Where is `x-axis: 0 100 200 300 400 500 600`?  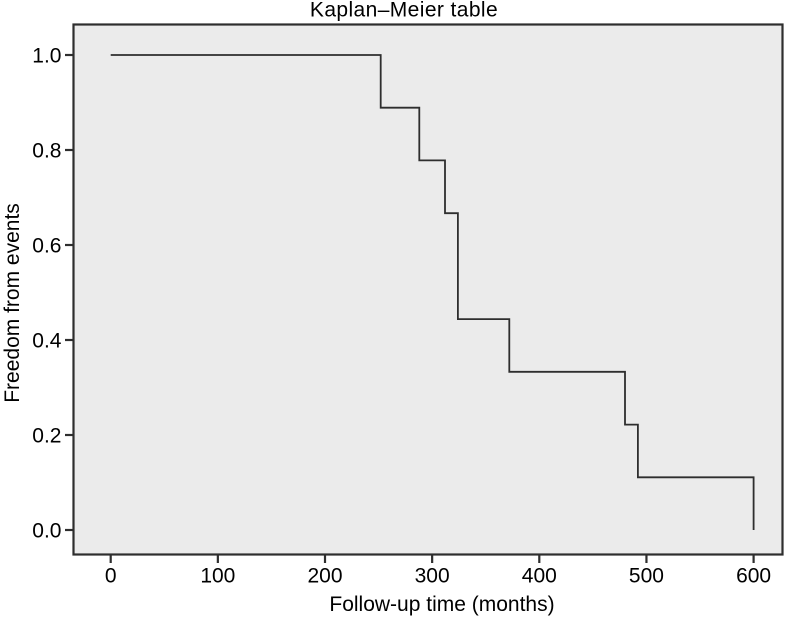 x-axis: 0 100 200 300 400 500 600 is located at coordinates (438, 571).